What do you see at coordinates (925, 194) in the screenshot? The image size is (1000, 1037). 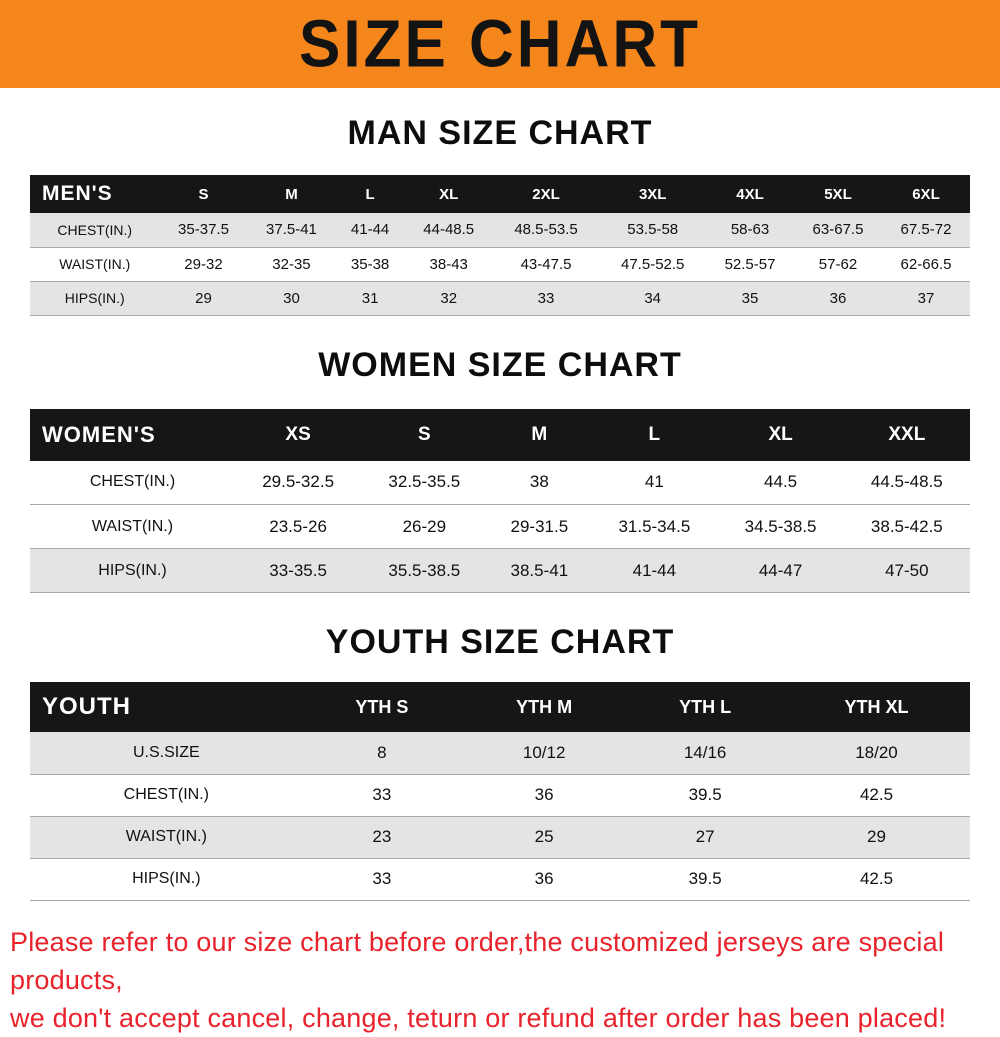 I see `size-column-header: 6XL` at bounding box center [925, 194].